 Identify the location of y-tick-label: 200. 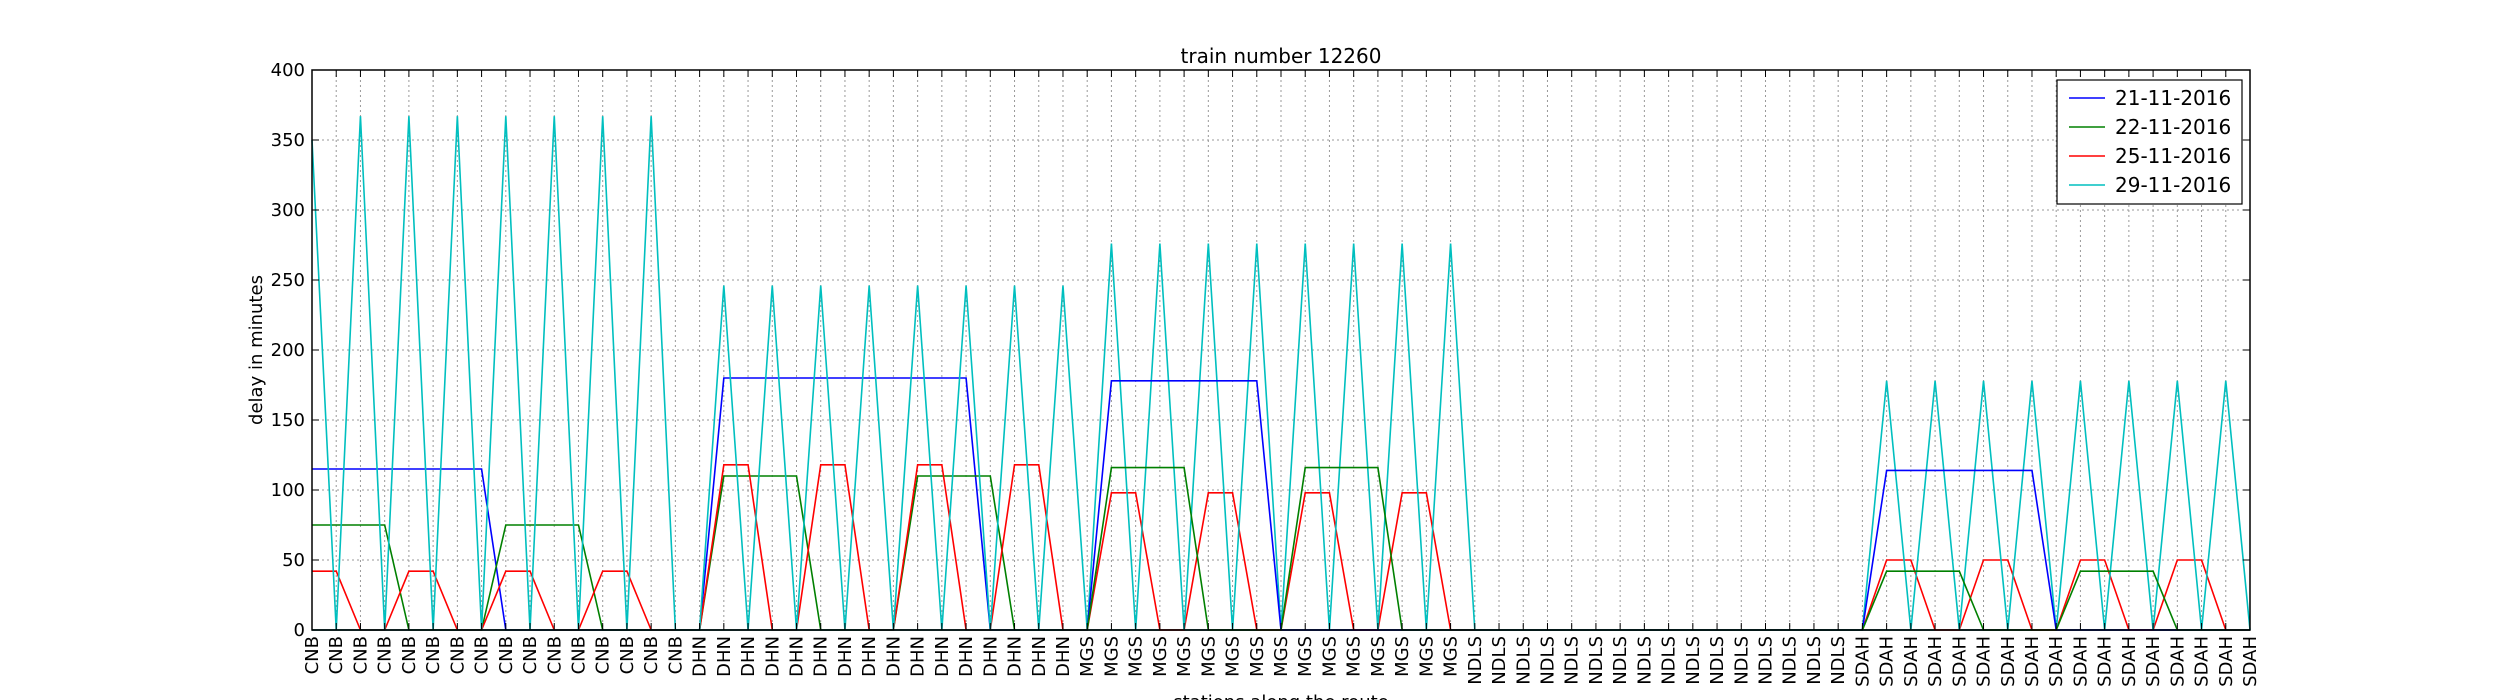
(288, 350).